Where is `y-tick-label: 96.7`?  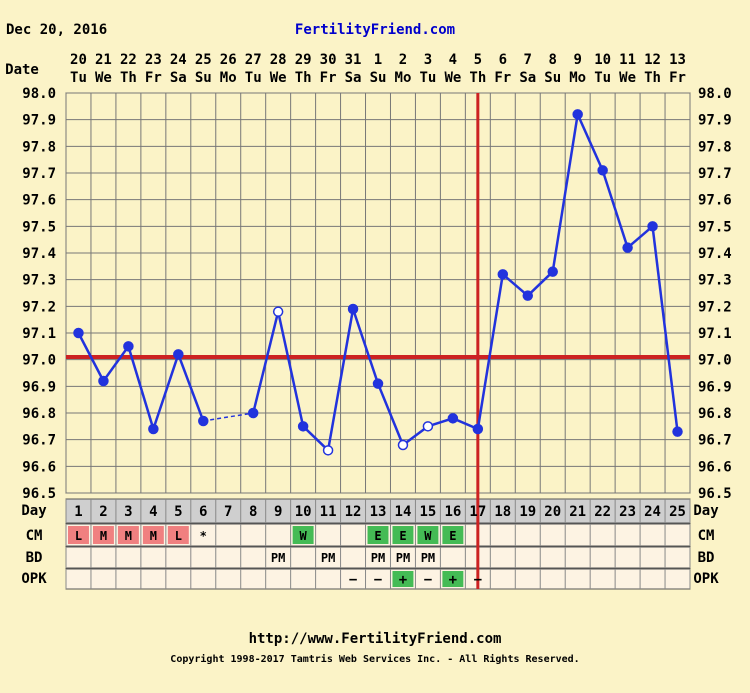
y-tick-label: 96.7 is located at coordinates (39, 441).